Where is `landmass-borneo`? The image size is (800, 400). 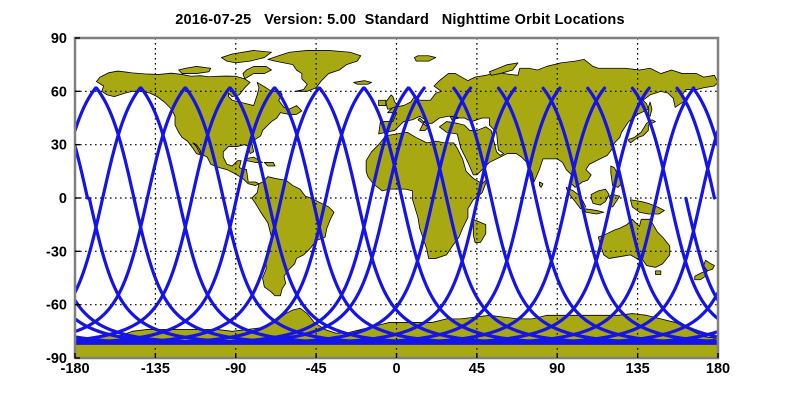 landmass-borneo is located at coordinates (600, 197).